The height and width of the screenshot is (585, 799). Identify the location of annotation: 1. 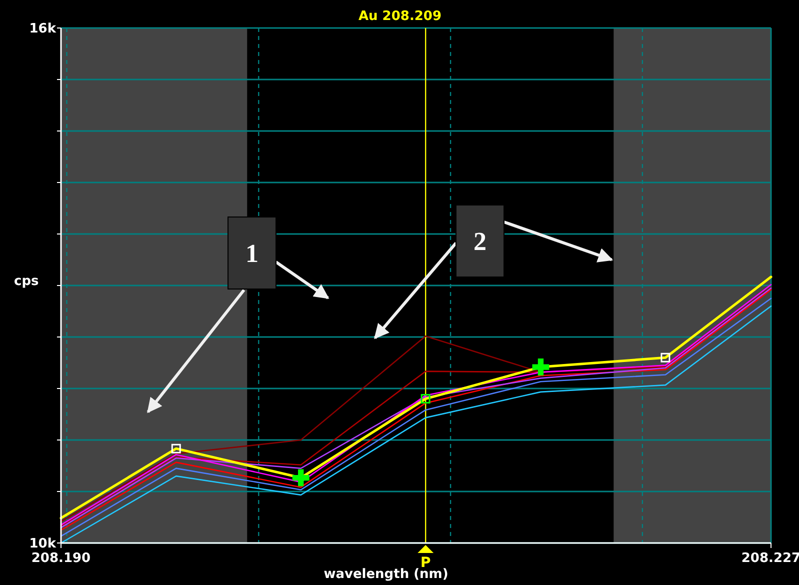
(252, 253).